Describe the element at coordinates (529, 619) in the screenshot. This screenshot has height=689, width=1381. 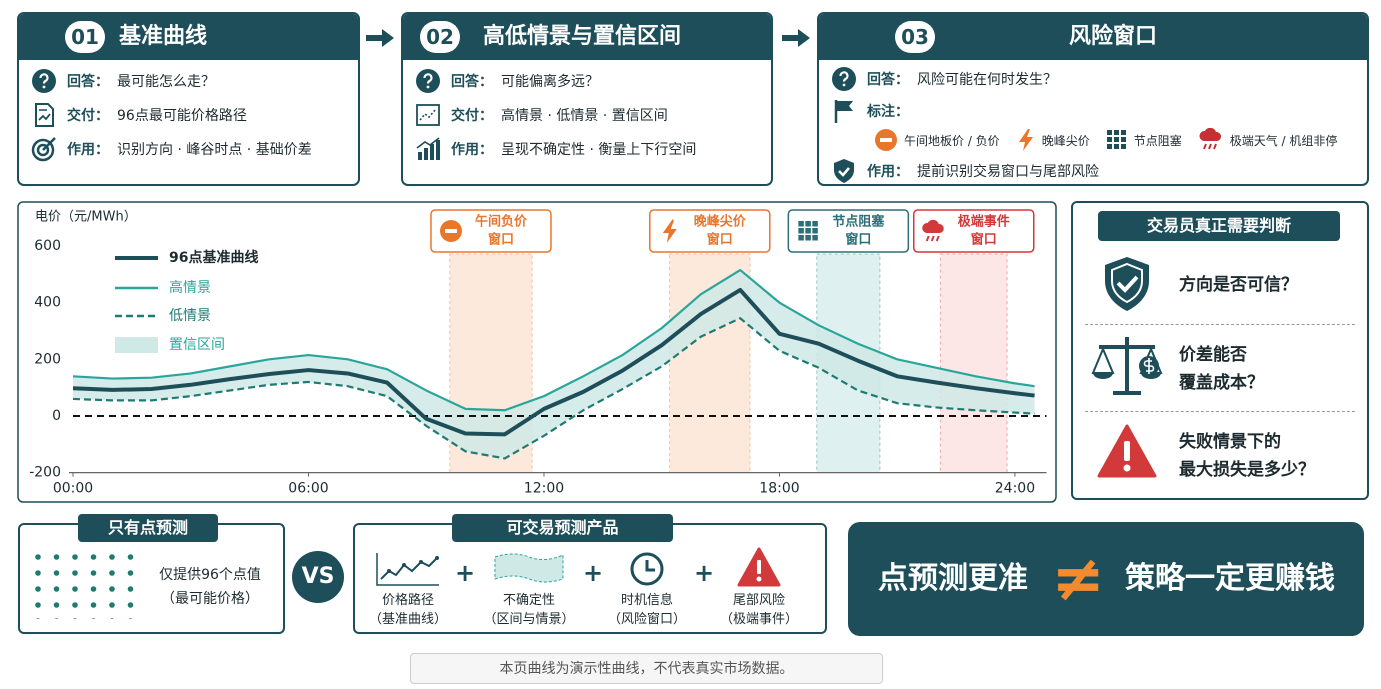
I see `product-text: （区间与情景）` at that location.